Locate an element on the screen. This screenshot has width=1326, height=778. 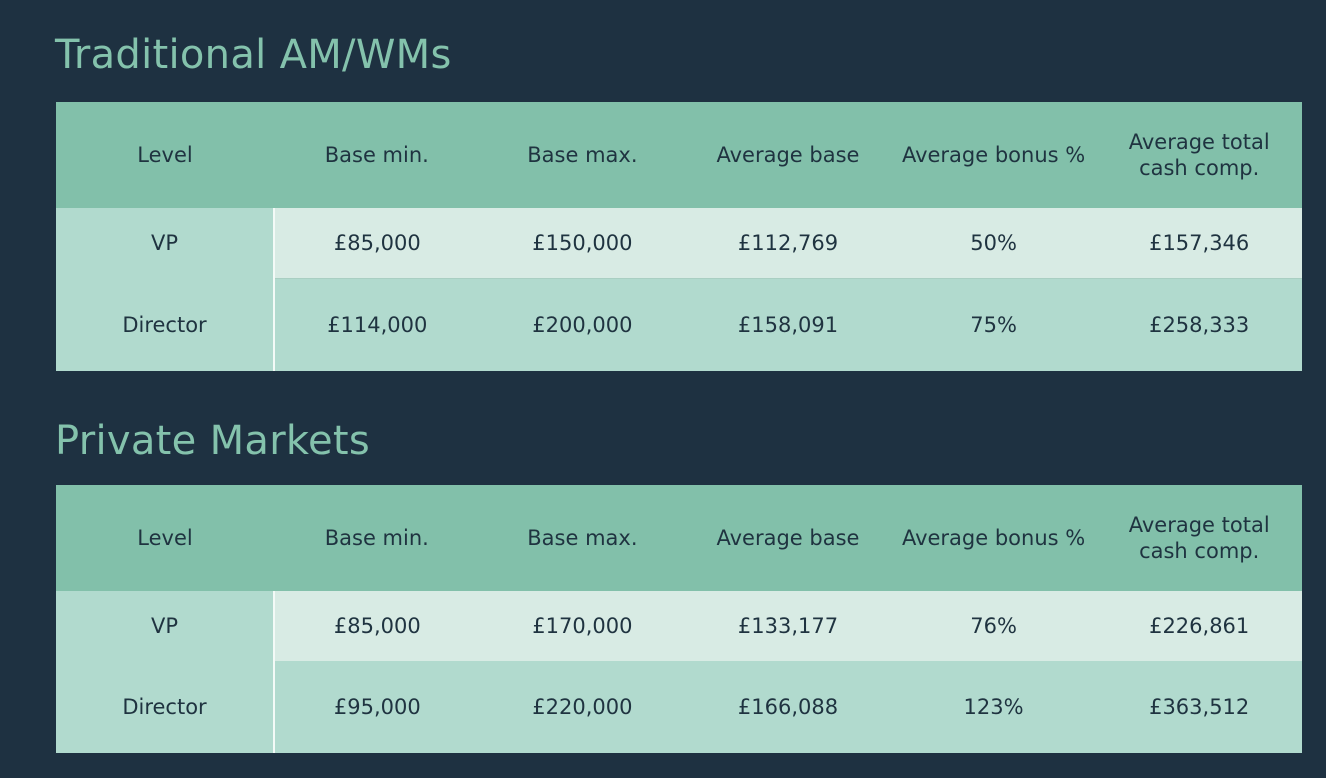
average-total-cash-comp-cell: £363,512 is located at coordinates (1199, 707).